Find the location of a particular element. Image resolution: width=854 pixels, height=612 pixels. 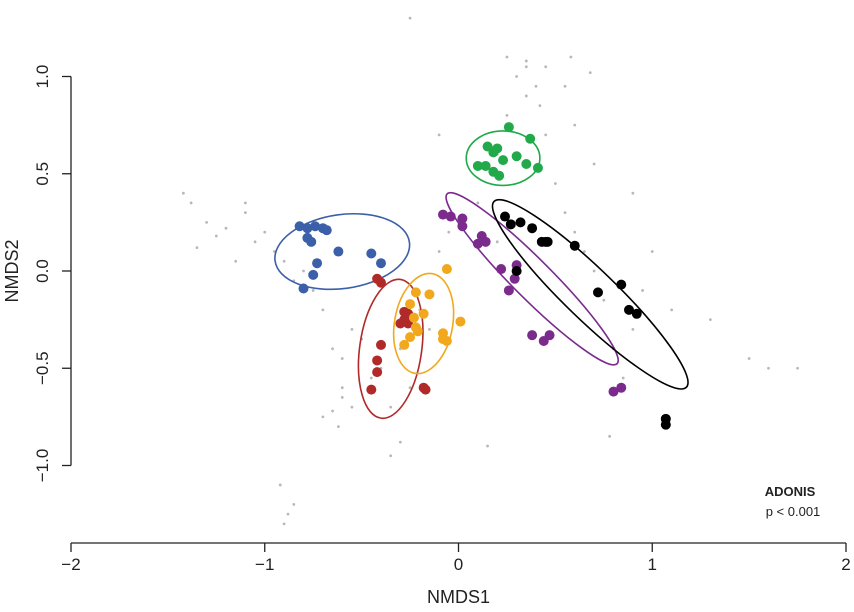

x-tick-label: −2 is located at coordinates (70, 564).